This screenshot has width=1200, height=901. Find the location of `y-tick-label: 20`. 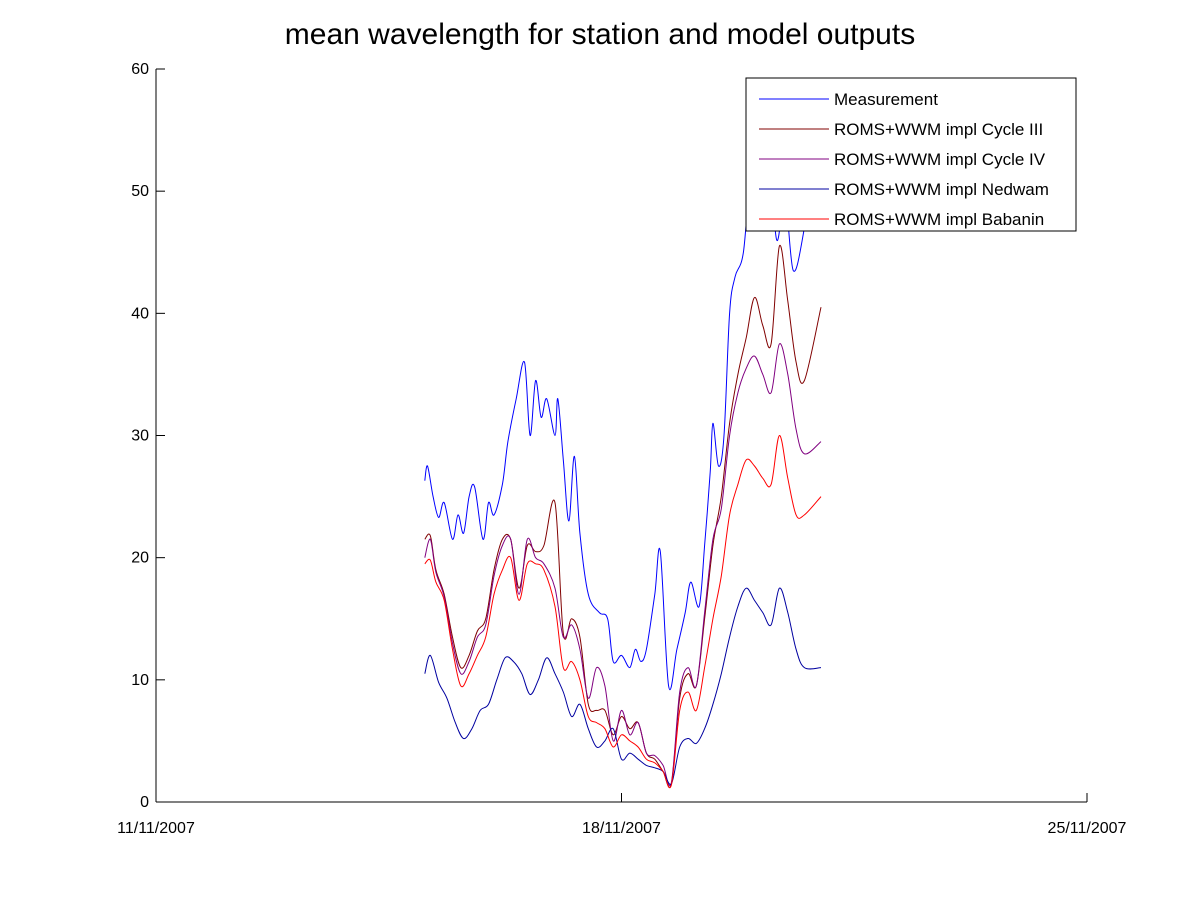

y-tick-label: 20 is located at coordinates (140, 558).